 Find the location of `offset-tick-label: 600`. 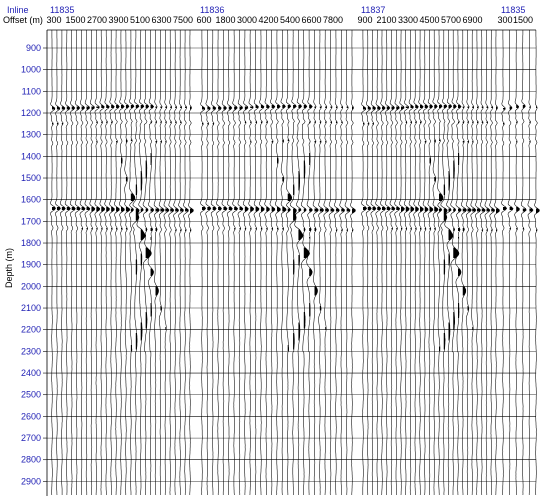

offset-tick-label: 600 is located at coordinates (203, 20).